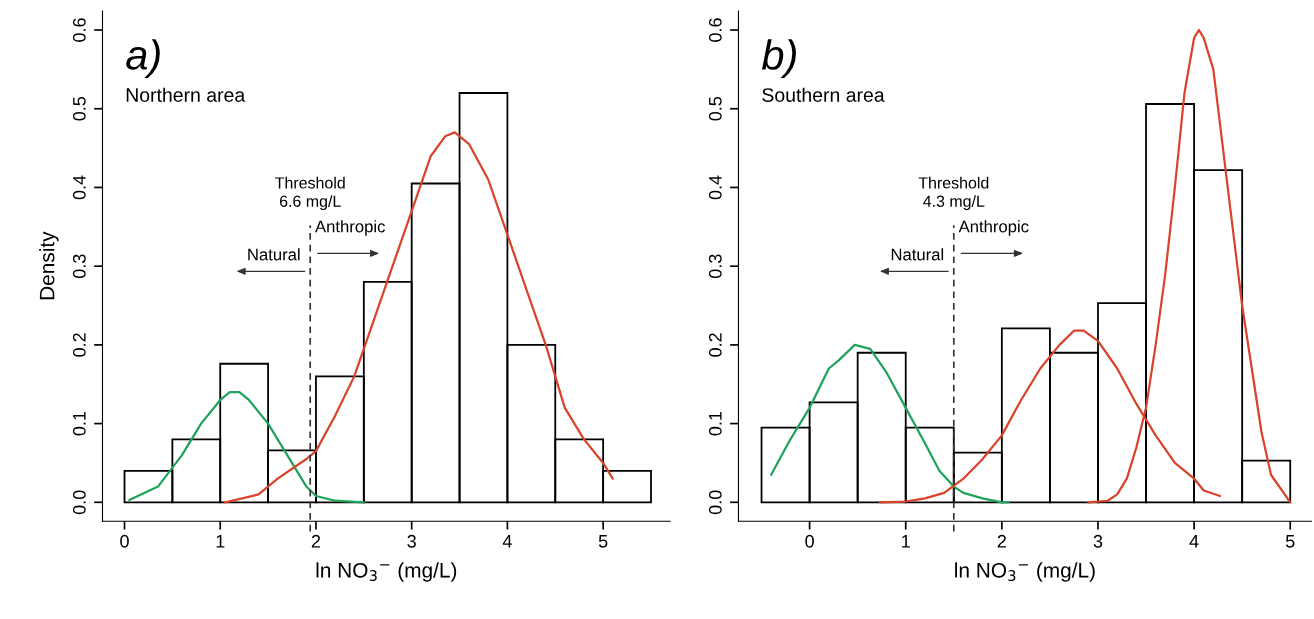 The width and height of the screenshot is (1314, 619). Describe the element at coordinates (778, 59) in the screenshot. I see `annotation: b)` at that location.